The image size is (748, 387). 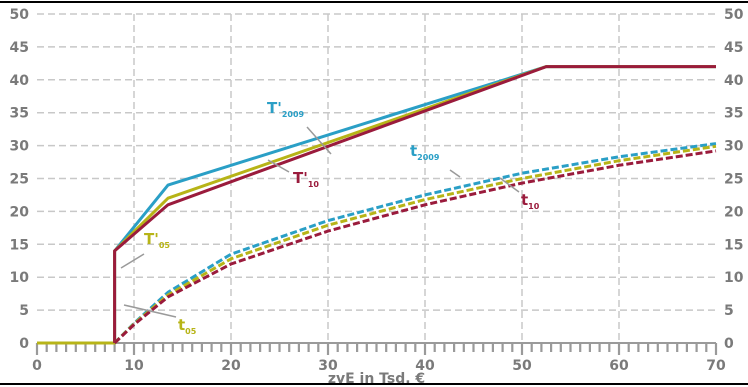 What do you see at coordinates (20, 212) in the screenshot?
I see `y-tick-label-left: 20` at bounding box center [20, 212].